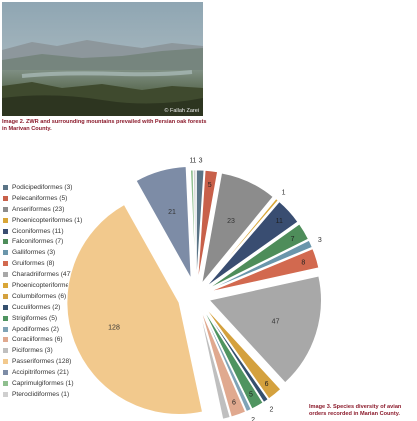 The width and height of the screenshot is (417, 421). I want to click on legend-label: Ciconiformes (11), so click(38, 231).